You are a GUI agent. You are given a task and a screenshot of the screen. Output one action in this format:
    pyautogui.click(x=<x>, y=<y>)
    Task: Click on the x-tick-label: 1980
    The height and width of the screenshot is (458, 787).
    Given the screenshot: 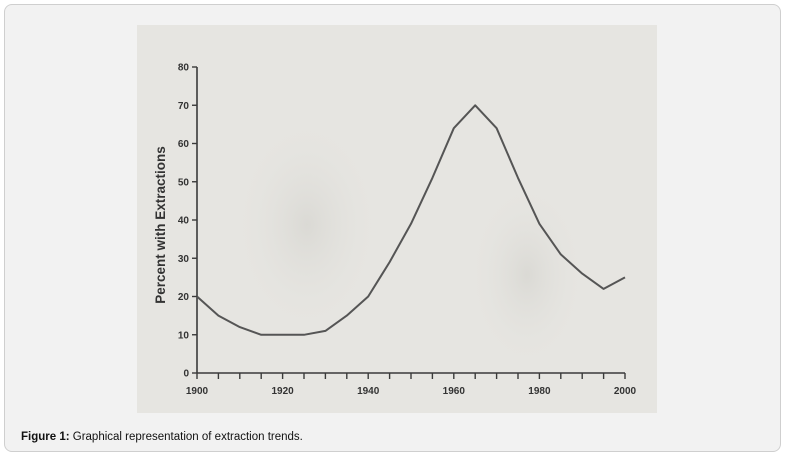 What is the action you would take?
    pyautogui.click(x=539, y=391)
    